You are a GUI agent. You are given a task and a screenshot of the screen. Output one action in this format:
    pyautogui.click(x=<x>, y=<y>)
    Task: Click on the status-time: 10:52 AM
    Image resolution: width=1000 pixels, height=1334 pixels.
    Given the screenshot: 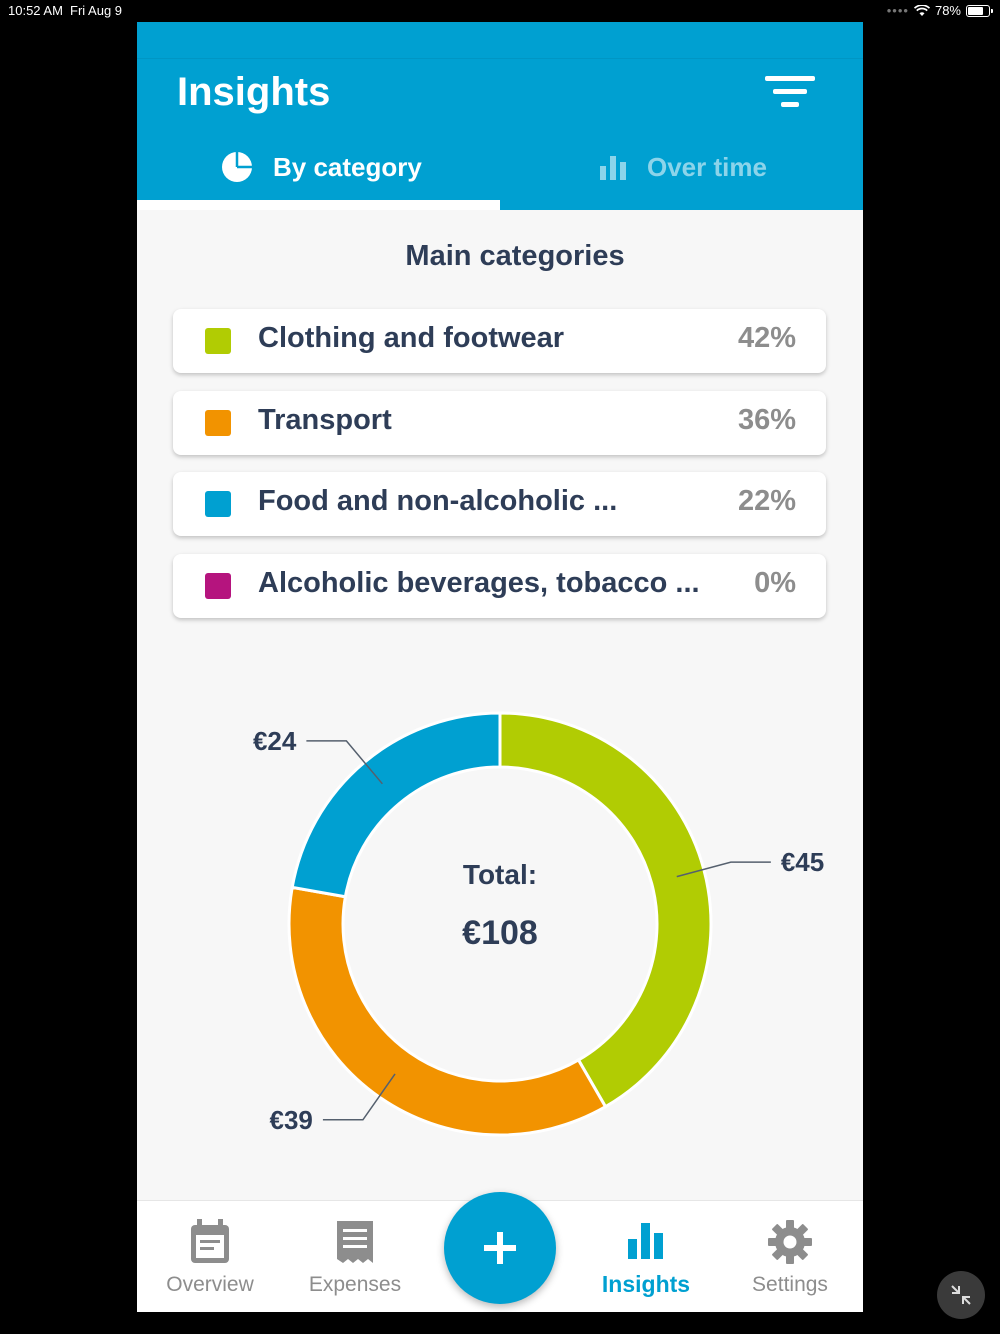 What is the action you would take?
    pyautogui.click(x=35, y=10)
    